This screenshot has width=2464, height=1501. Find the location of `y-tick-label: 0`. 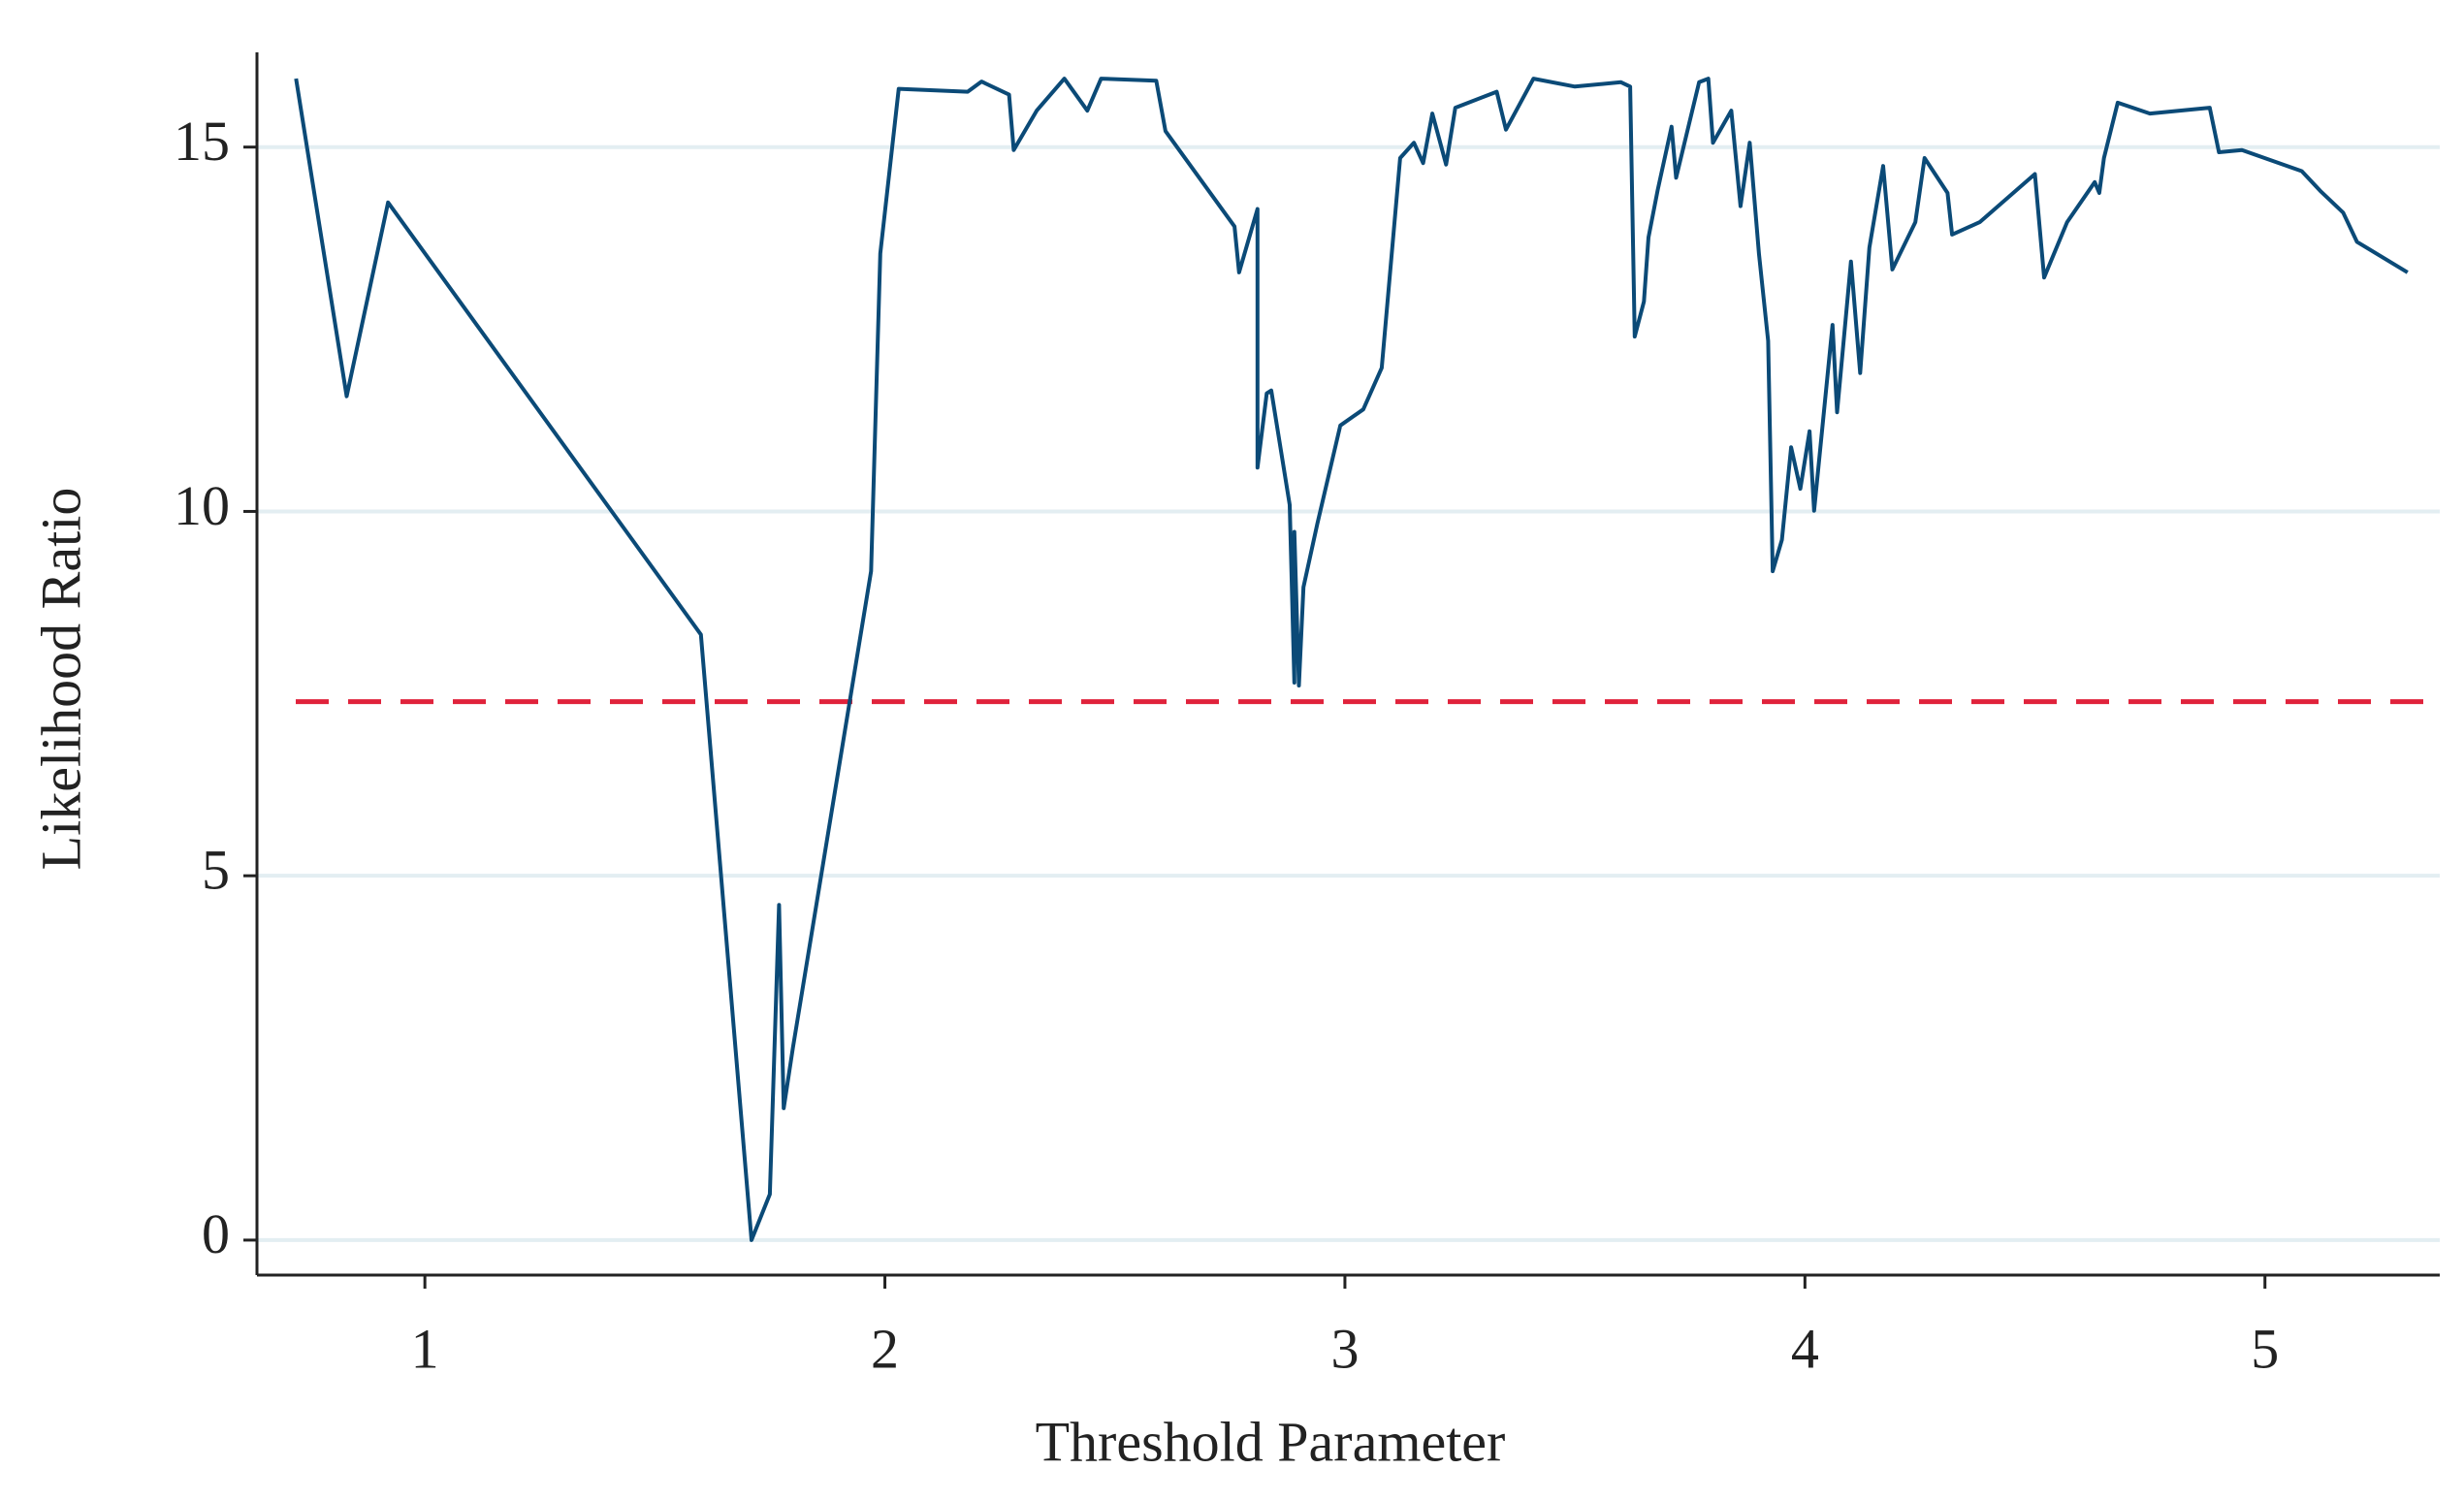

y-tick-label: 0 is located at coordinates (216, 1233).